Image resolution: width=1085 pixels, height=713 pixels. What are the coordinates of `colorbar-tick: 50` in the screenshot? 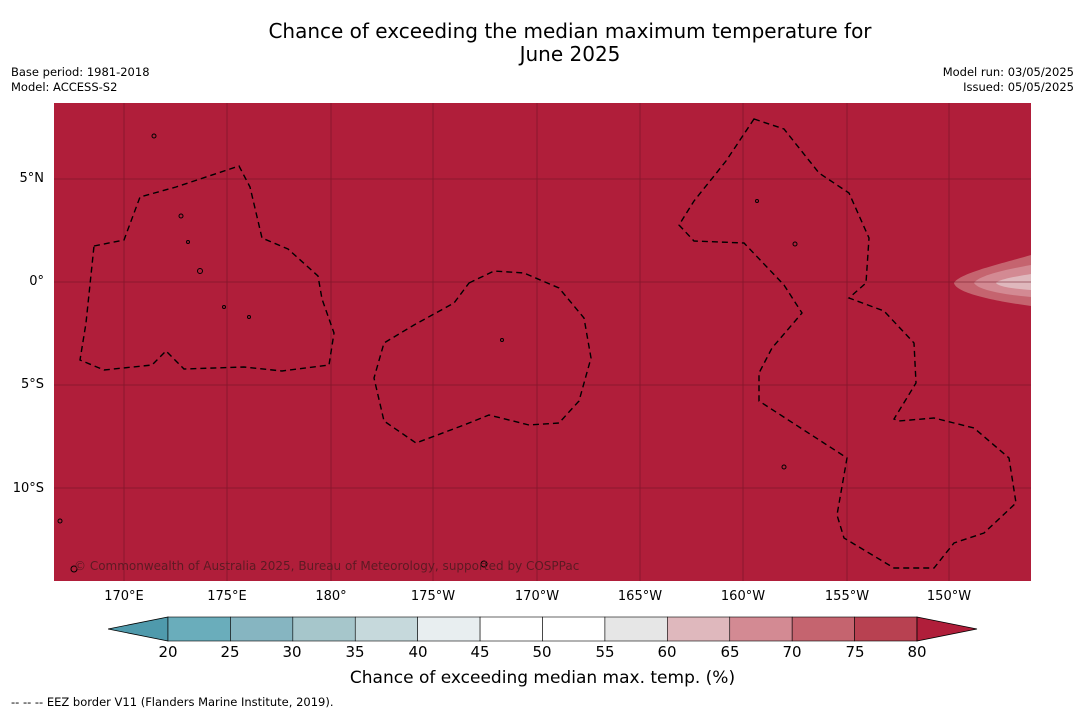 It's located at (542, 652).